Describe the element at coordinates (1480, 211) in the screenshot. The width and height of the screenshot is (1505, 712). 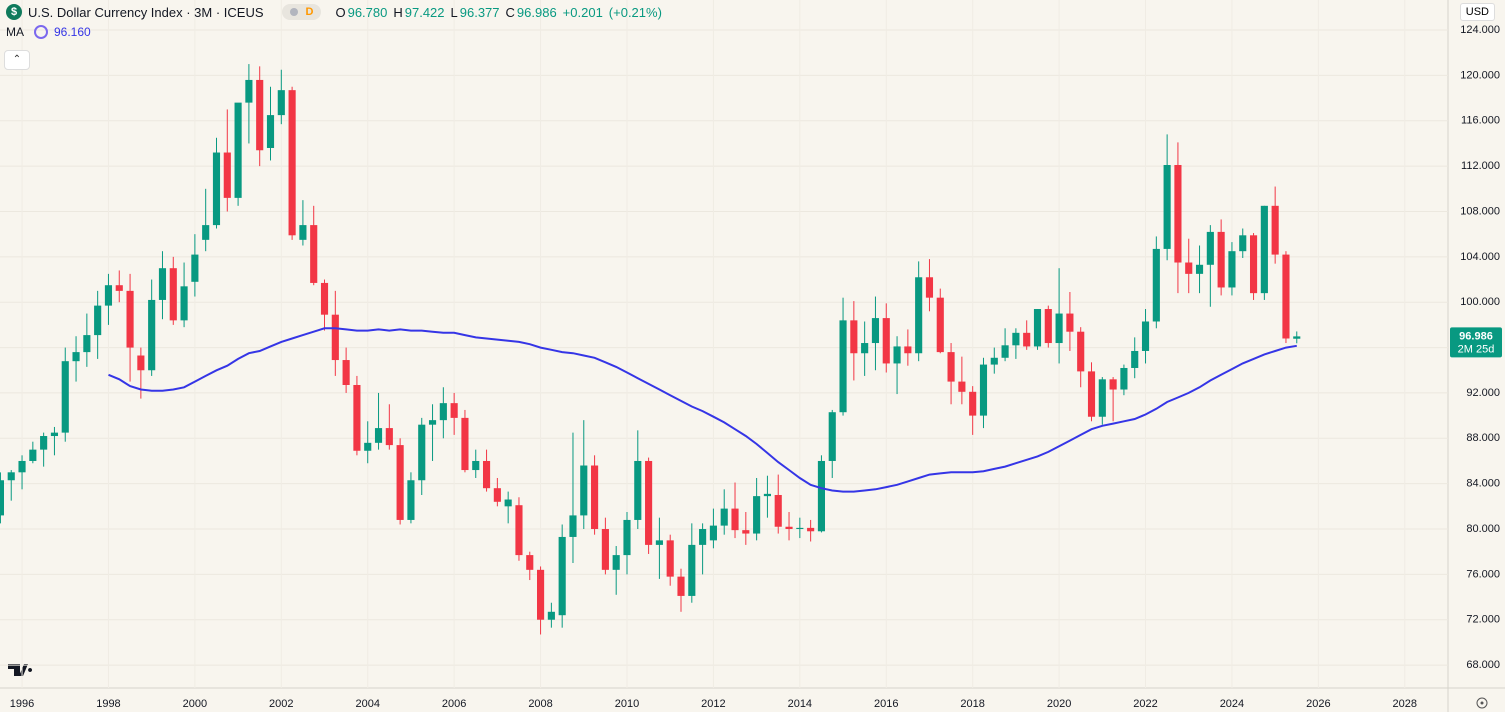
I see `y-tick-label: 108.000` at that location.